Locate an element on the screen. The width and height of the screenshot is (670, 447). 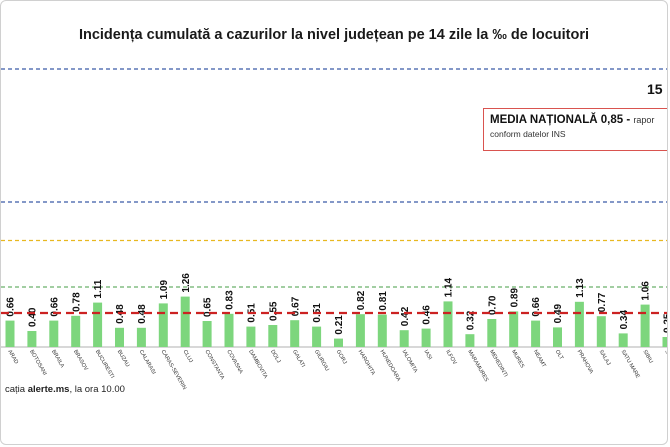
category-label-hunedoara: HUNEDOARA is located at coordinates (390, 366).